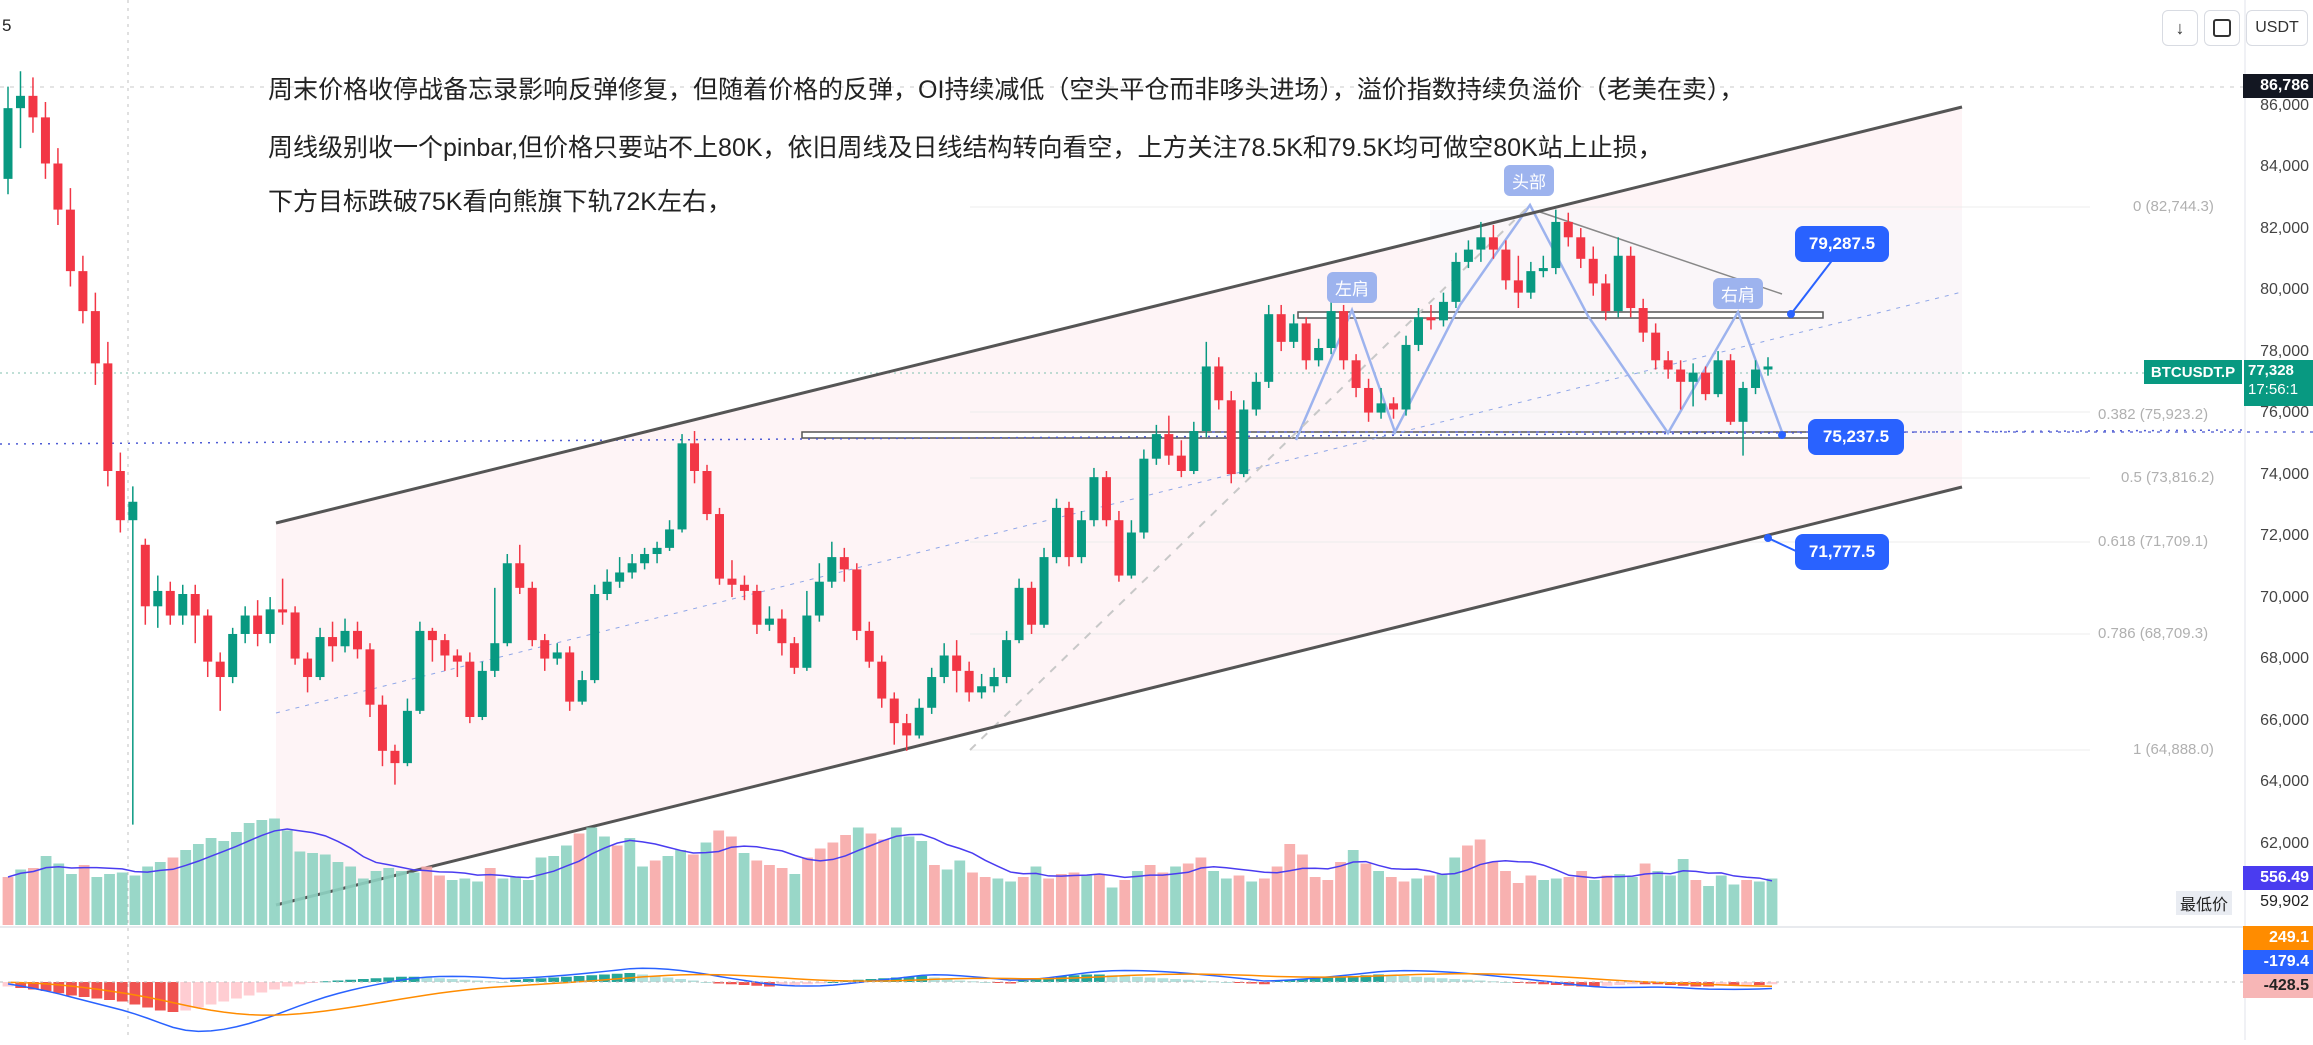 Image resolution: width=2313 pixels, height=1045 pixels. Describe the element at coordinates (2278, 962) in the screenshot. I see `macd-line-tag: -179.4` at that location.